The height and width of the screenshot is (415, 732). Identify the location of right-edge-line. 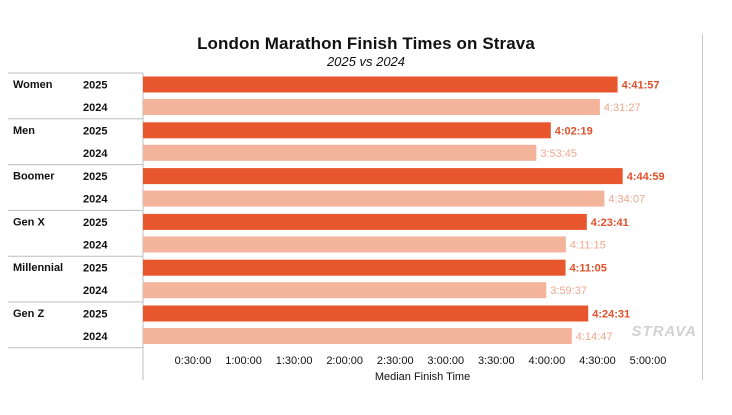
(702, 207).